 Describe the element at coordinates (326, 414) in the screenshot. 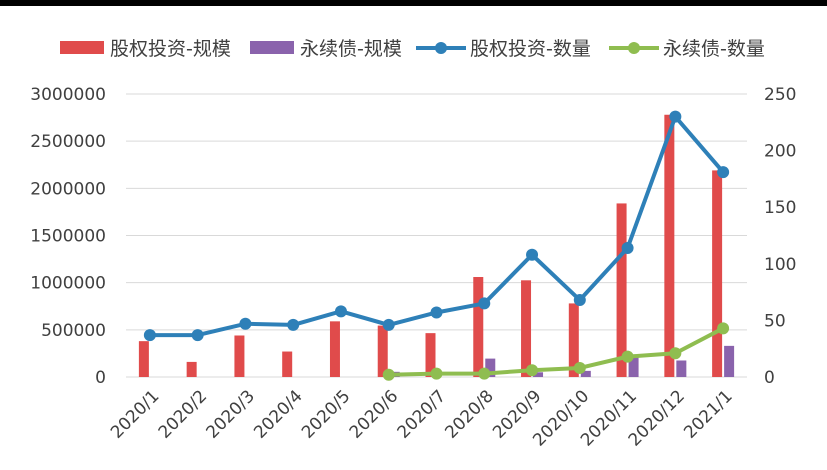

I see `x-tick-label: 2020/5` at that location.